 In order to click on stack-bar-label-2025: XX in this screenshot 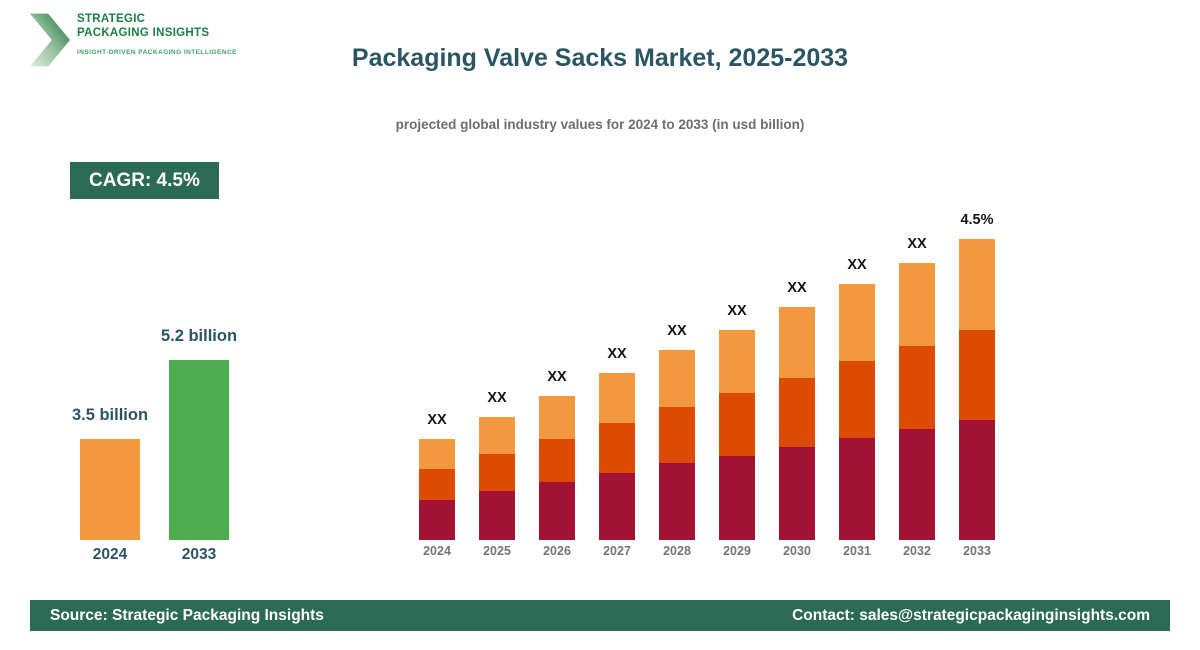, I will do `click(497, 398)`.